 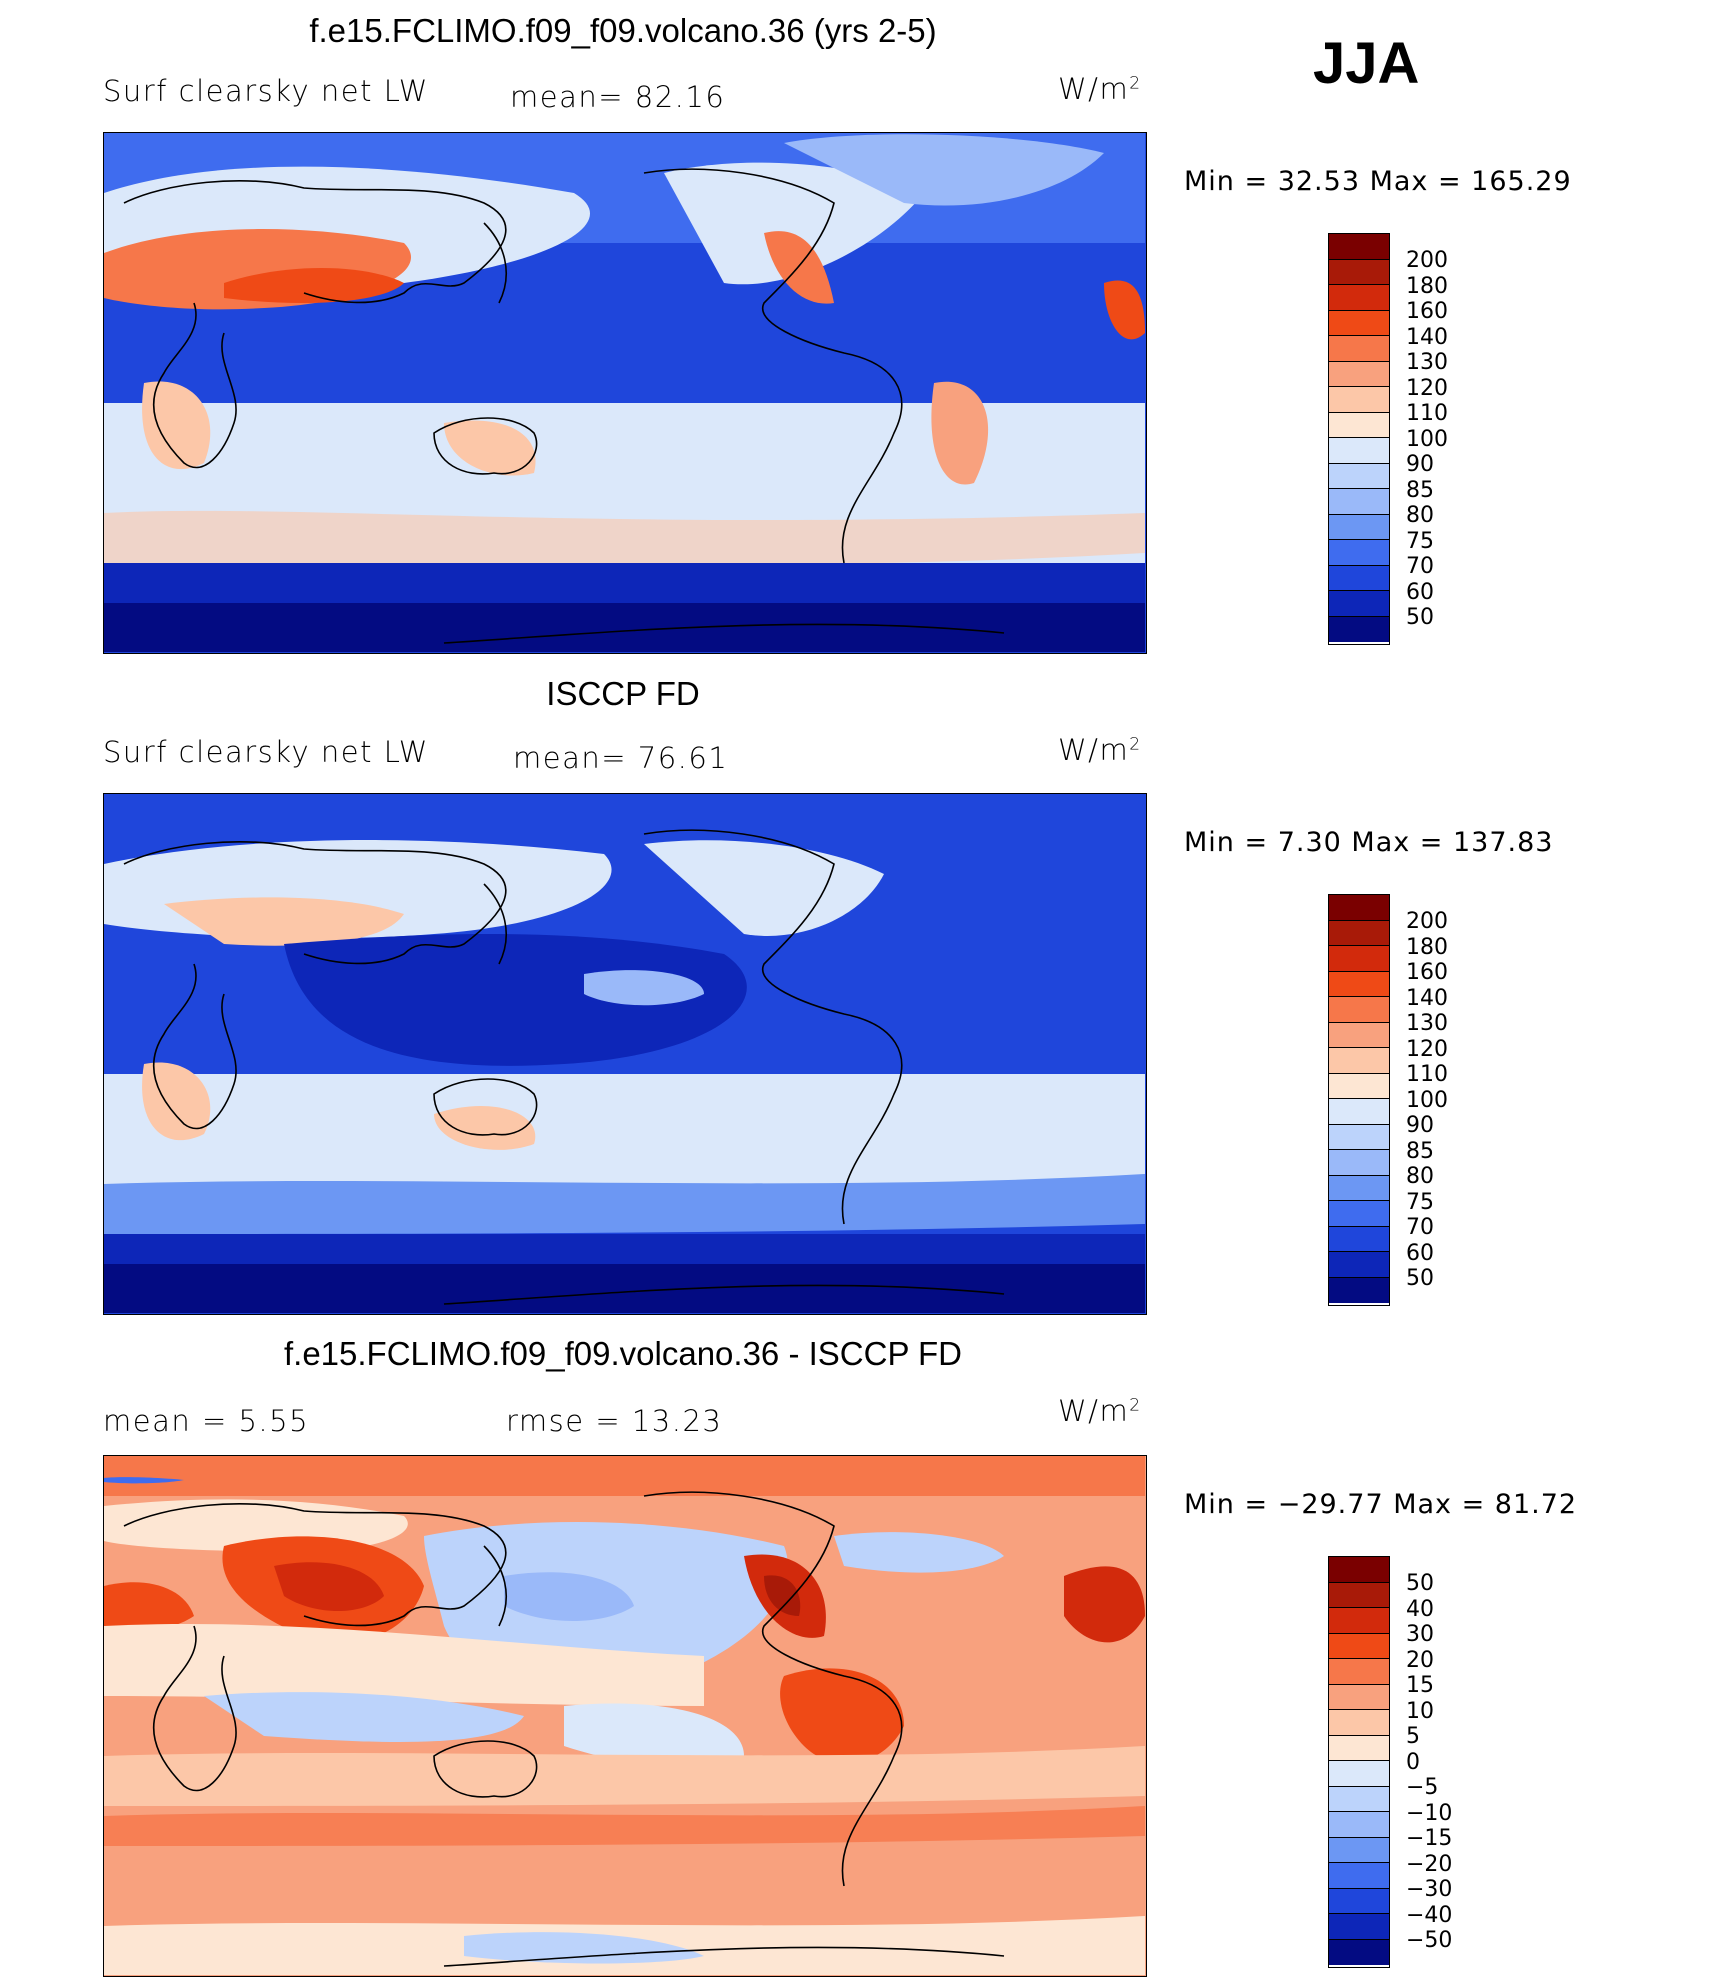 I want to click on panel2-colorbar, so click(x=1359, y=1100).